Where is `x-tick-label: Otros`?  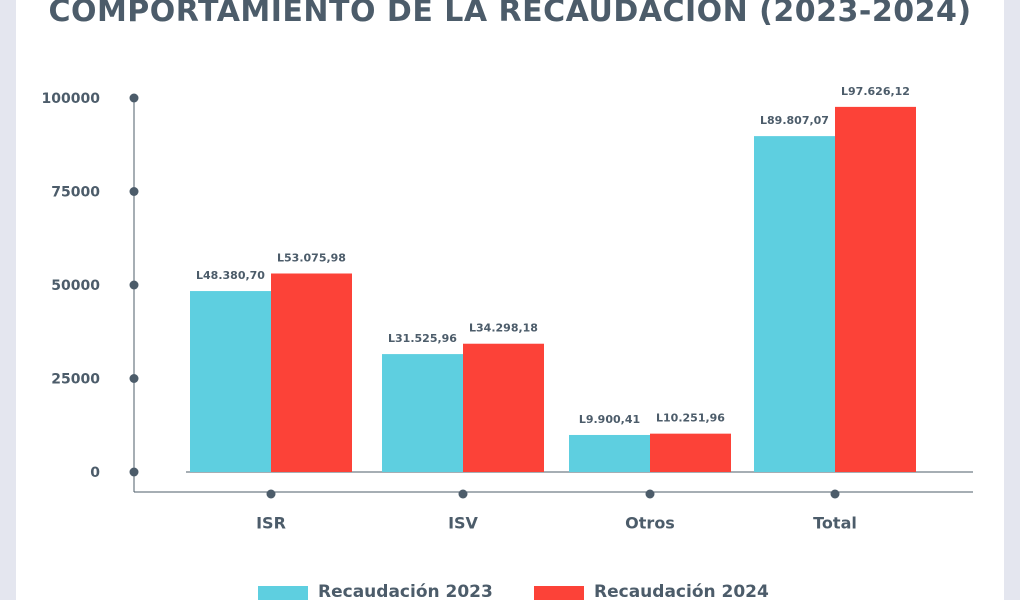
x-tick-label: Otros is located at coordinates (650, 523).